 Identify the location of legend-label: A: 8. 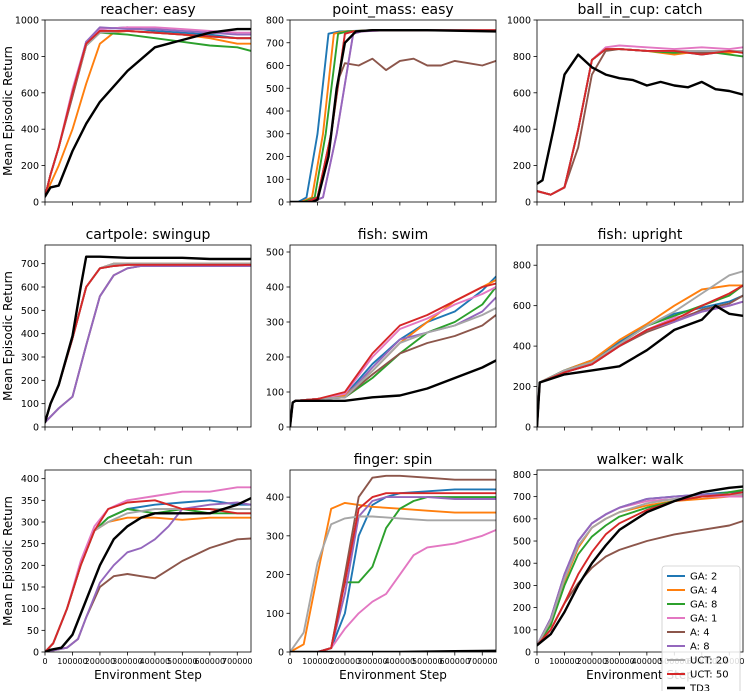
(700, 647).